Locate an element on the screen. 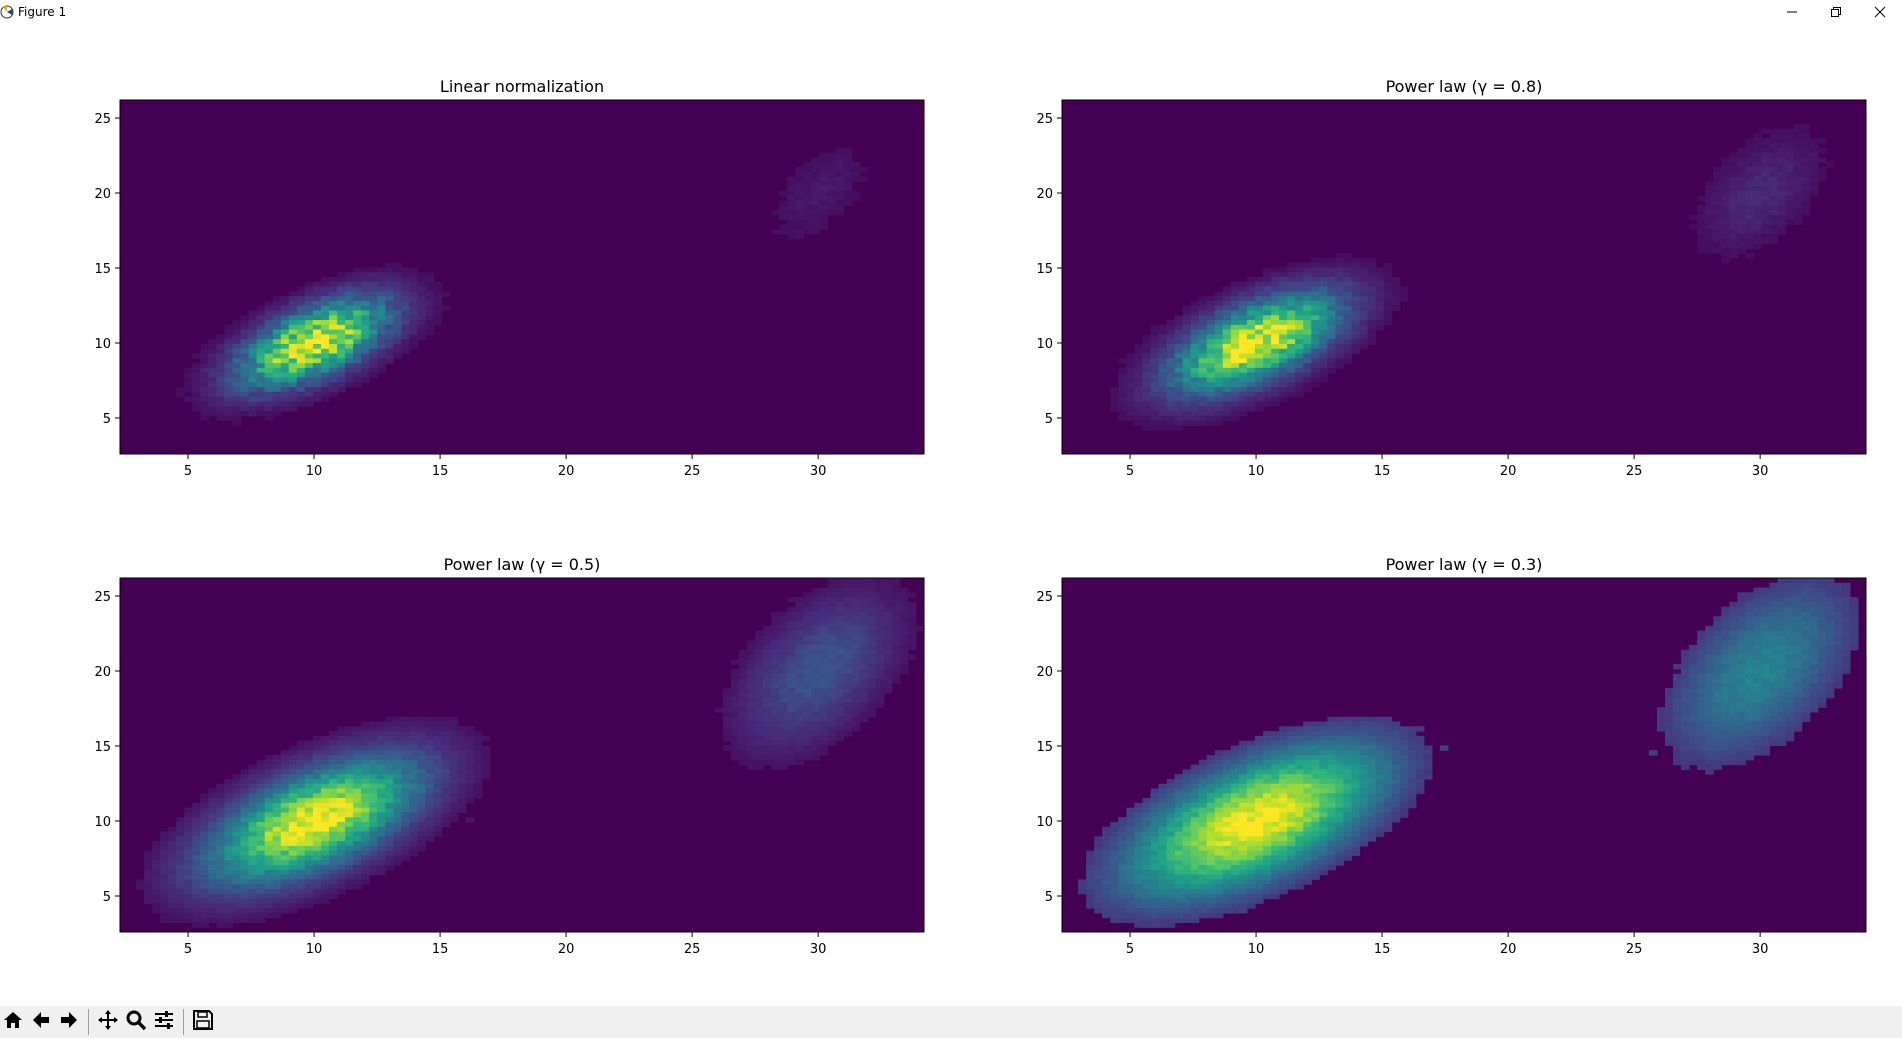 The width and height of the screenshot is (1902, 1038). x-tick-label: 5 is located at coordinates (1130, 471).